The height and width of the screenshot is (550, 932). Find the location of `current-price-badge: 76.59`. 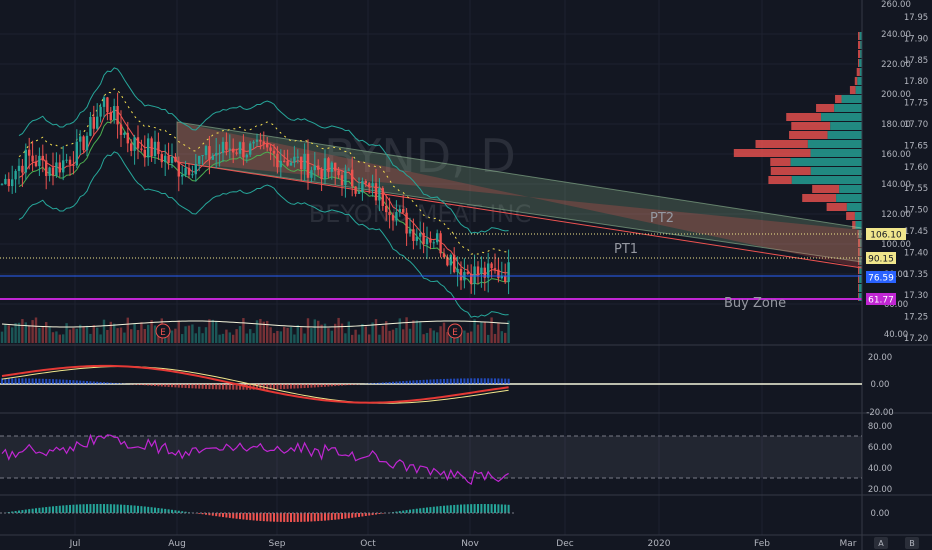

current-price-badge: 76.59 is located at coordinates (881, 277).